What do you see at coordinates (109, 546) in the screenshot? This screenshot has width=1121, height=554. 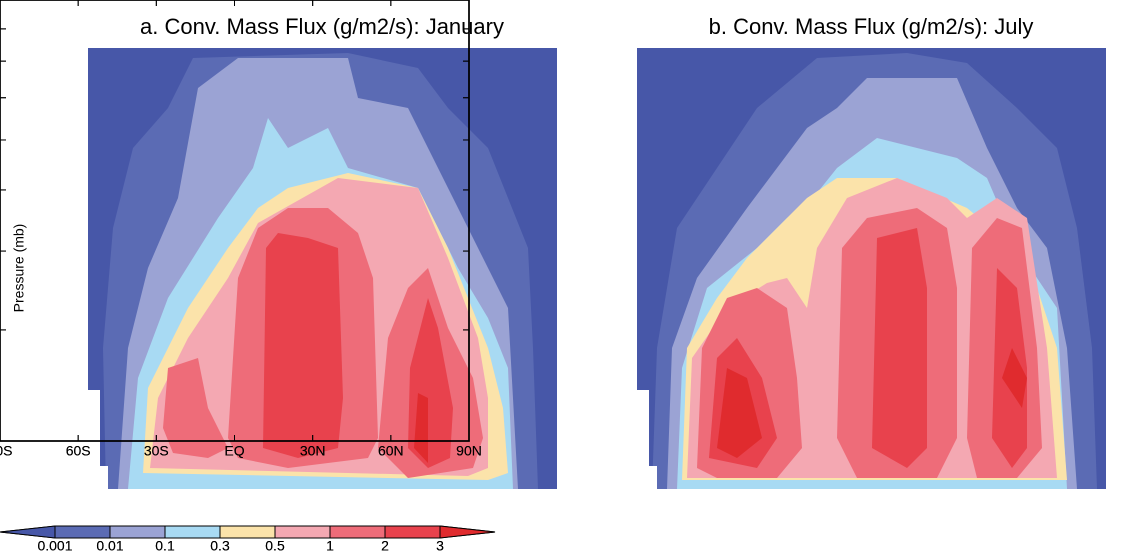 I see `colorbar-label: 0.01` at bounding box center [109, 546].